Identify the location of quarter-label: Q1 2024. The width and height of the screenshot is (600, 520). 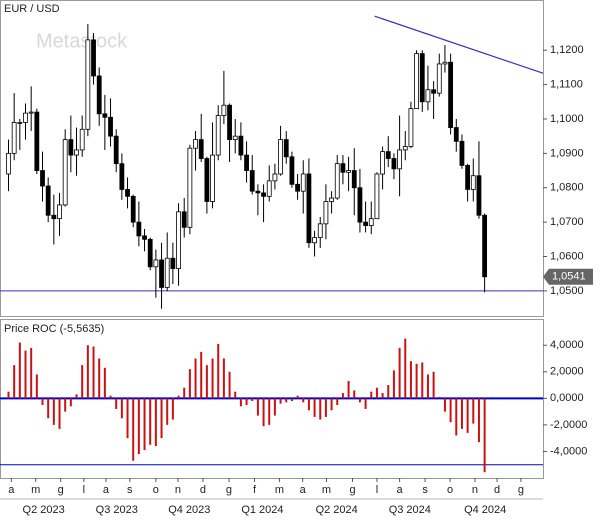
(262, 510).